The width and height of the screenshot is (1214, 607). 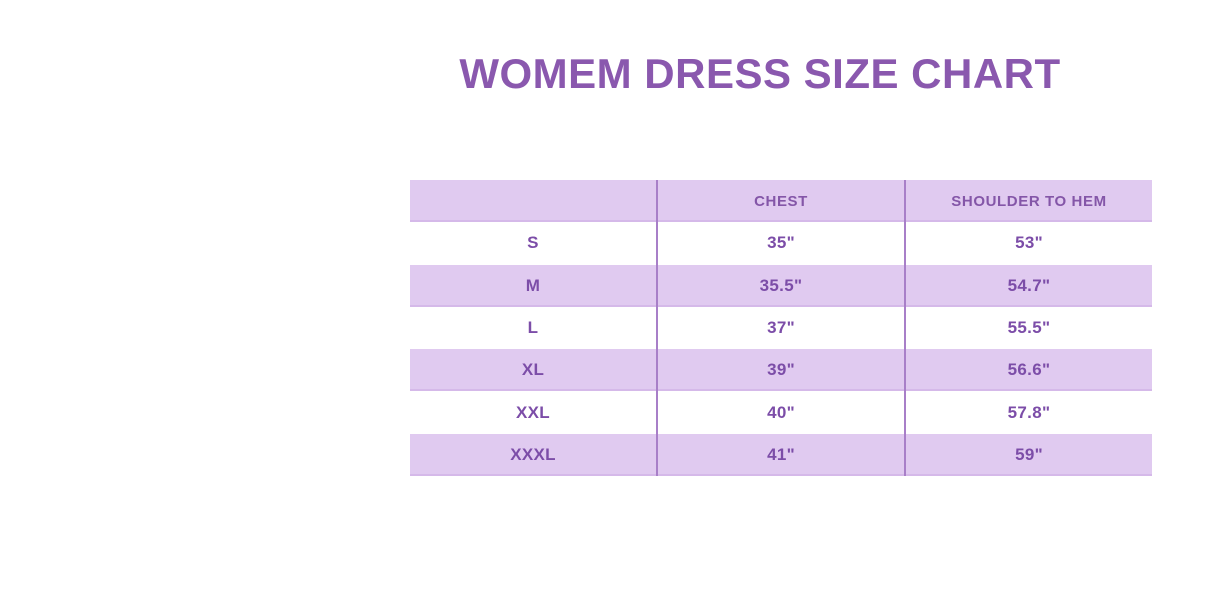 I want to click on table-row: XL 39" 56.6", so click(x=781, y=370).